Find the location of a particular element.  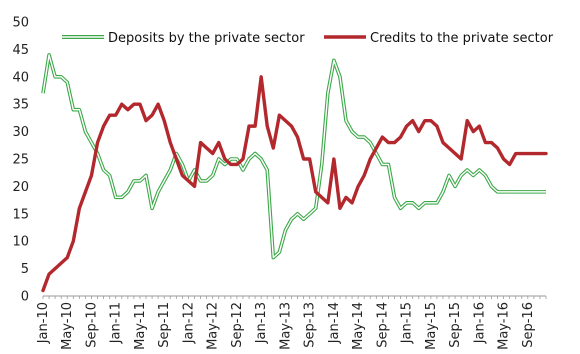

x-tick-label: May-13 is located at coordinates (285, 326).